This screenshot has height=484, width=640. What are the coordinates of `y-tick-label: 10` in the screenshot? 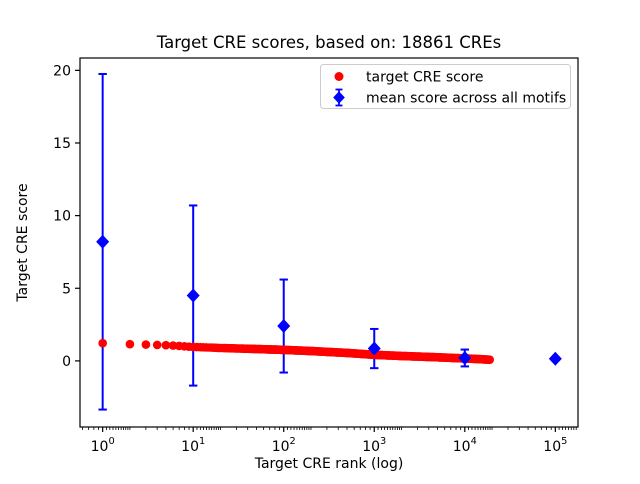 It's located at (62, 217).